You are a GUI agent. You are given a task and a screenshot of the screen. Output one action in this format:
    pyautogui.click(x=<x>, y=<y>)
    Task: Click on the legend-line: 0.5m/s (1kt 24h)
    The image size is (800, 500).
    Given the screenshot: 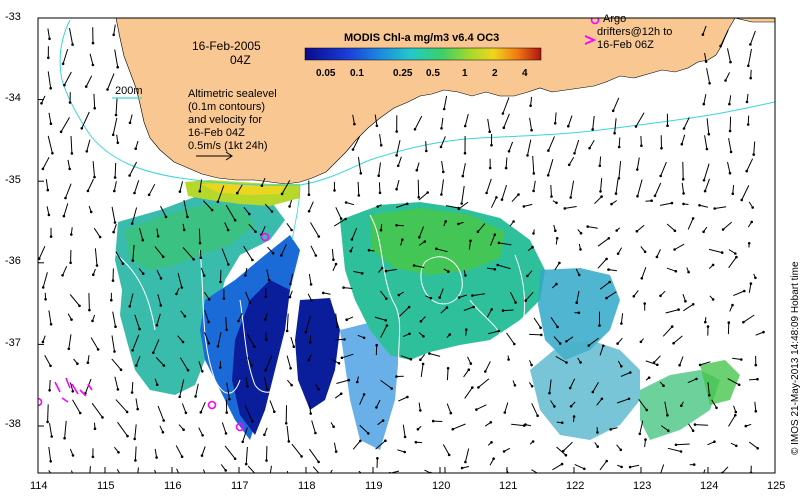 What is the action you would take?
    pyautogui.click(x=228, y=146)
    